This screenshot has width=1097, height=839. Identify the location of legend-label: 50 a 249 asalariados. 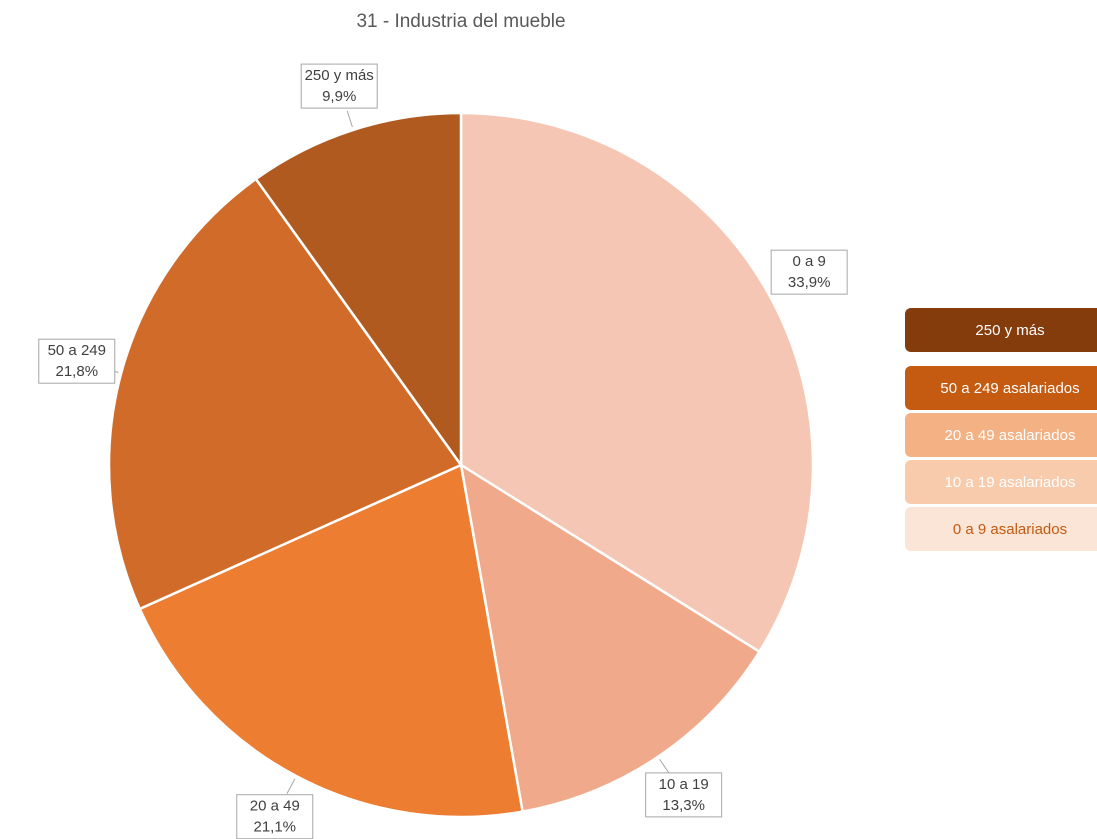
(1009, 388).